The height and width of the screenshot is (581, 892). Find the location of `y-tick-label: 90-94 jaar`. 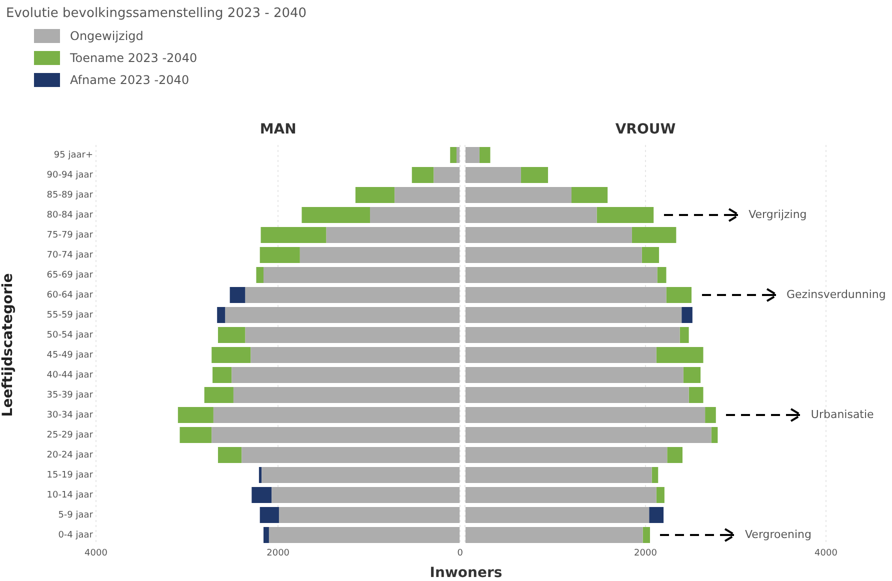

y-tick-label: 90-94 jaar is located at coordinates (70, 175).